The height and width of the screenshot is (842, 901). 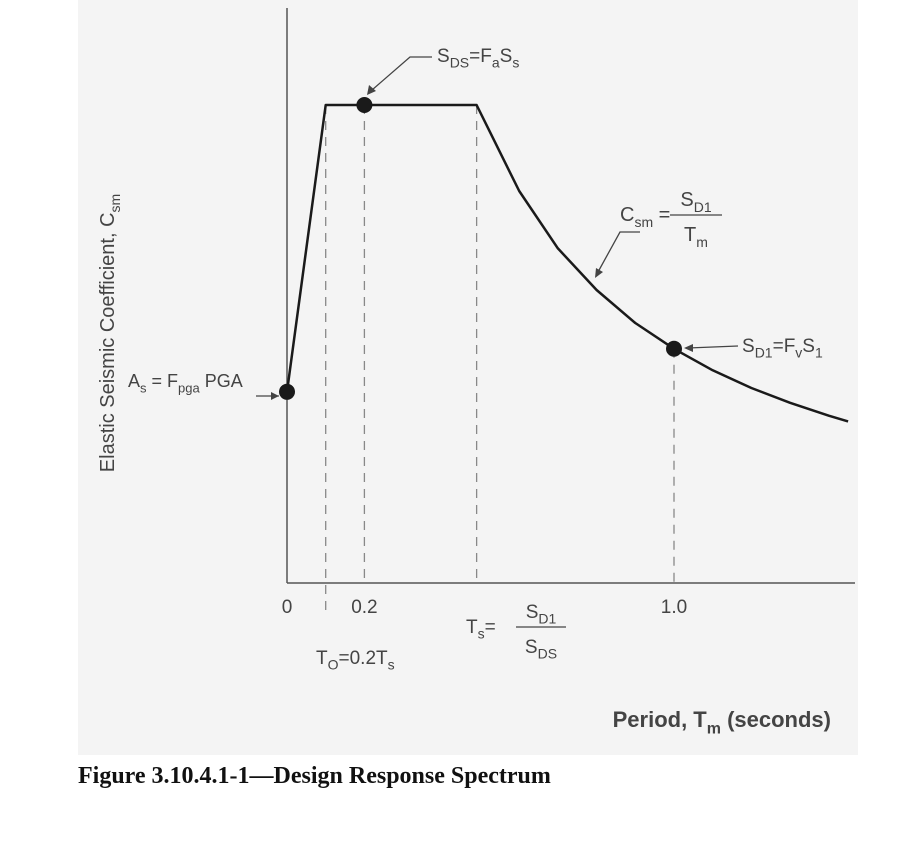 What do you see at coordinates (110, 333) in the screenshot?
I see `y-axis-label: Elastic Seismic Coefficient, Csm` at bounding box center [110, 333].